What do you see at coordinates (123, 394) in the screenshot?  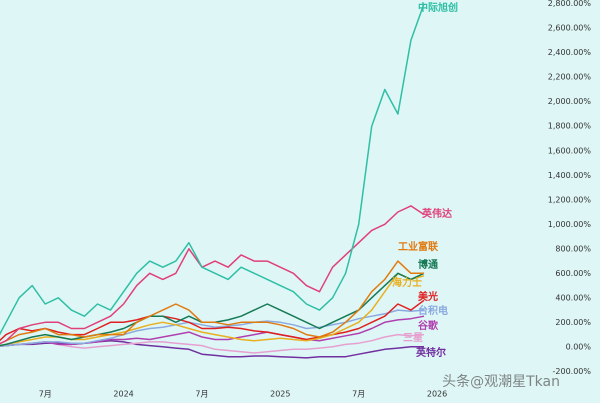 I see `x-tick-label: 2024` at bounding box center [123, 394].